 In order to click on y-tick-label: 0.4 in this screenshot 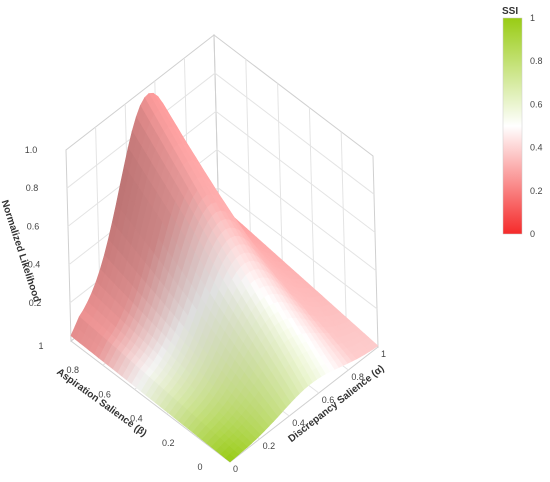, I will do `click(136, 419)`.